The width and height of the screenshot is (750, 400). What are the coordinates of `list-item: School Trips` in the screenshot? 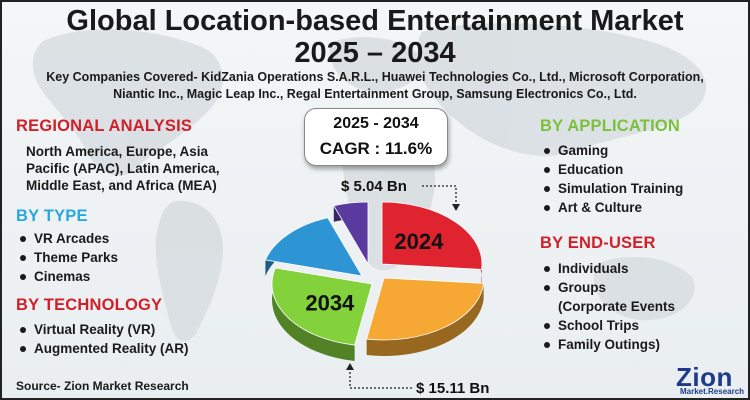 It's located at (607, 325).